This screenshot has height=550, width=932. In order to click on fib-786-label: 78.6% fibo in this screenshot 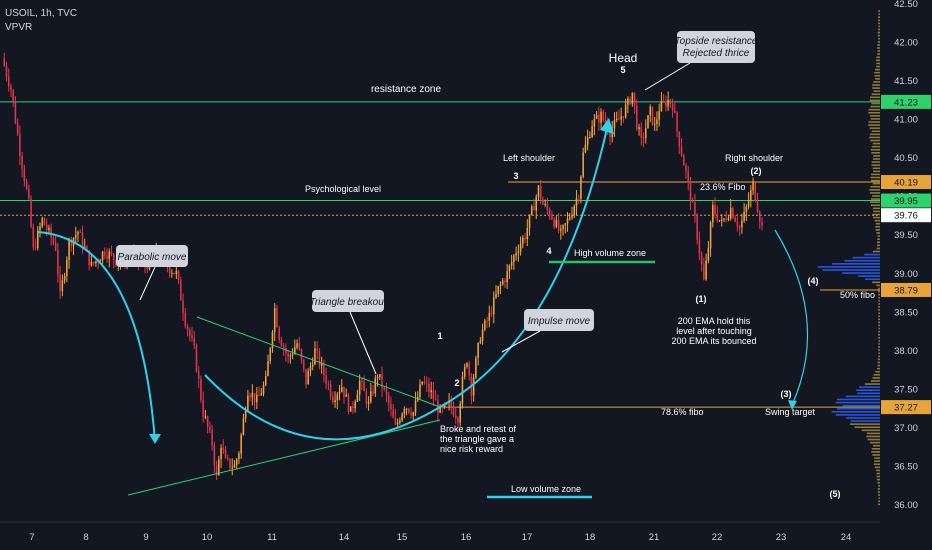, I will do `click(682, 412)`.